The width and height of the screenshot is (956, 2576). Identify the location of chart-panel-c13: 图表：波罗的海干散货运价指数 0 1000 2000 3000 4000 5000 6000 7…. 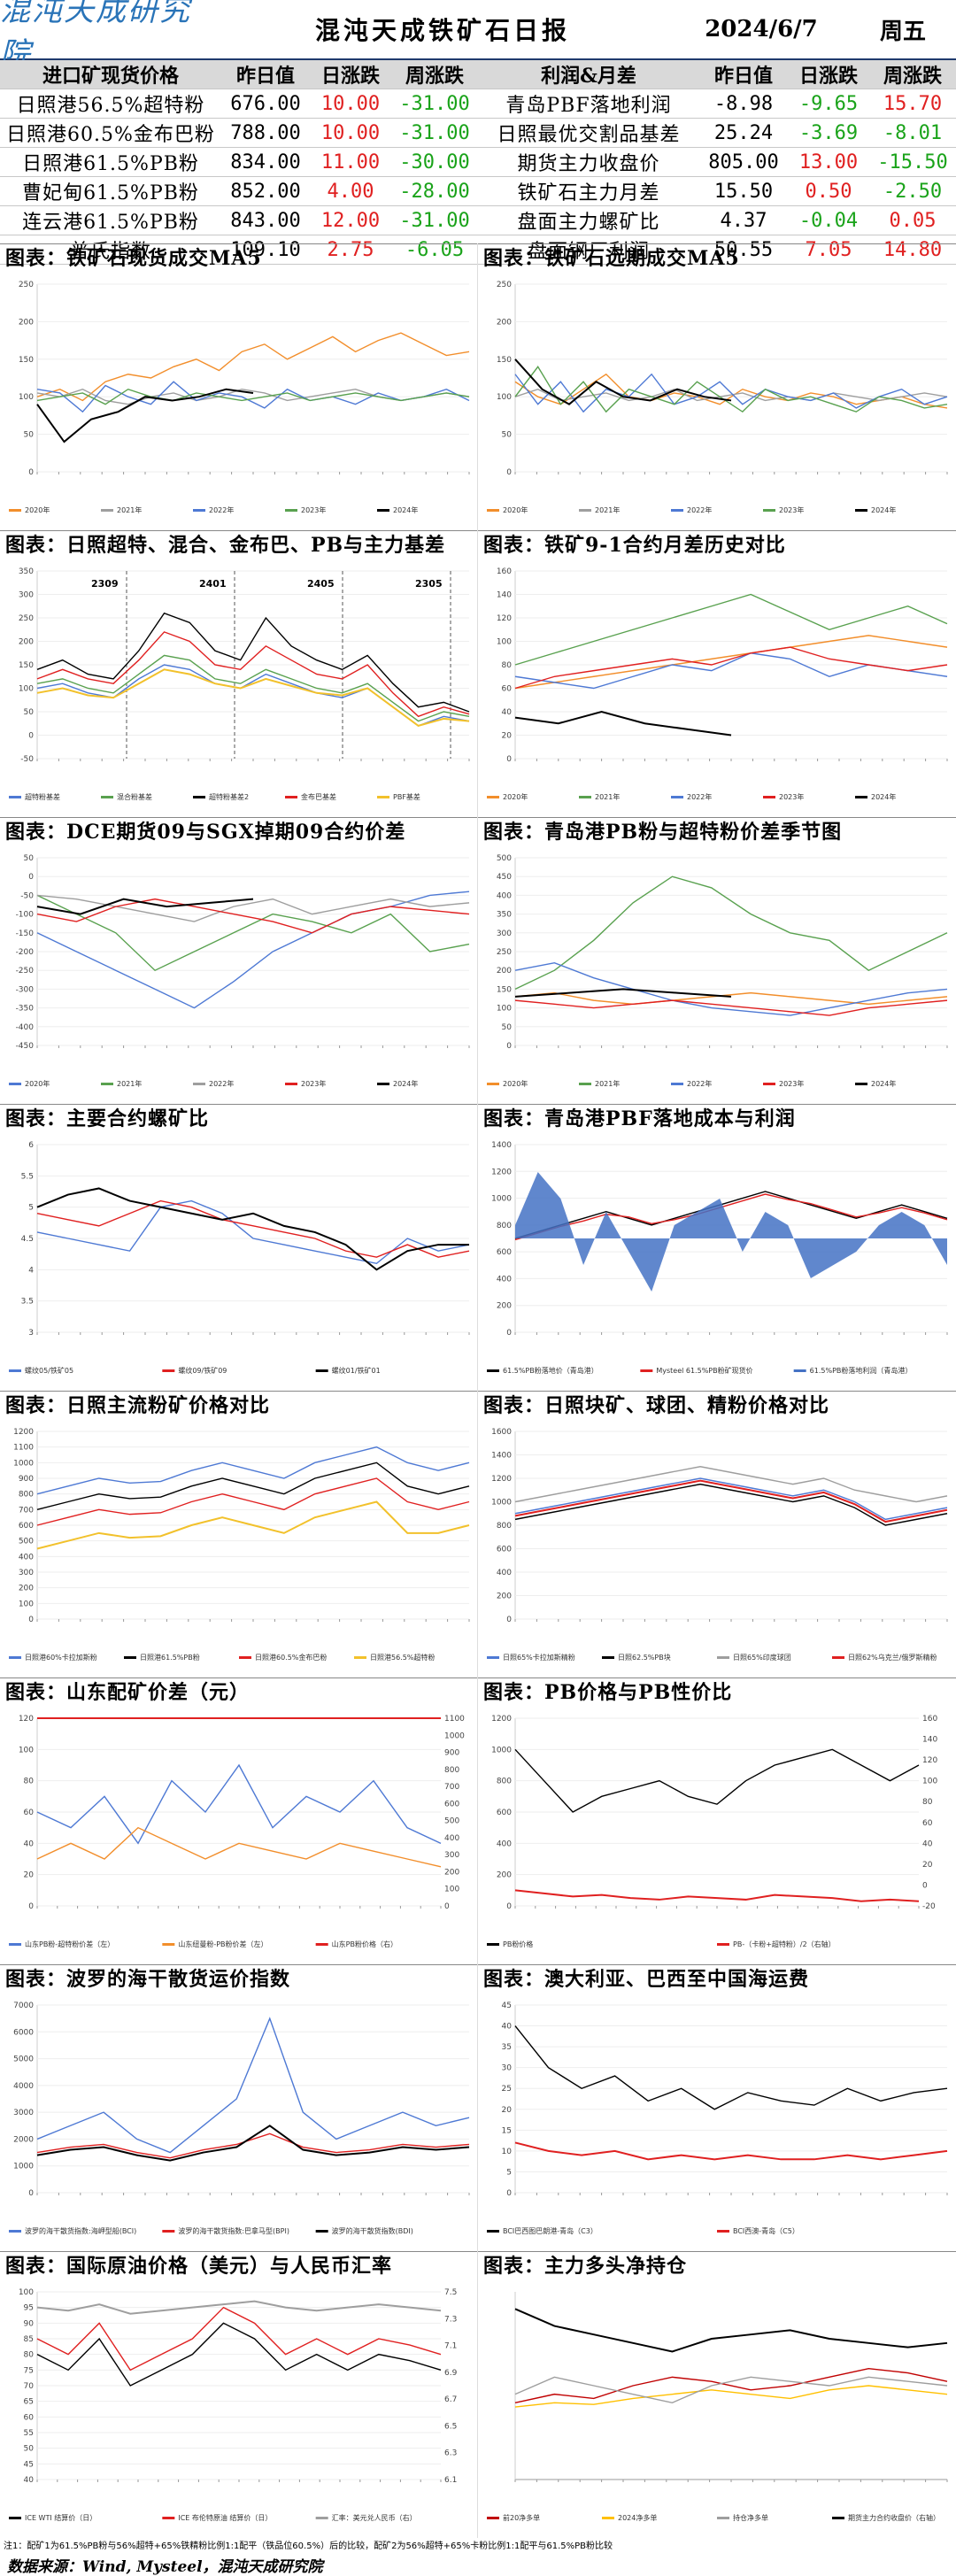
(239, 2107).